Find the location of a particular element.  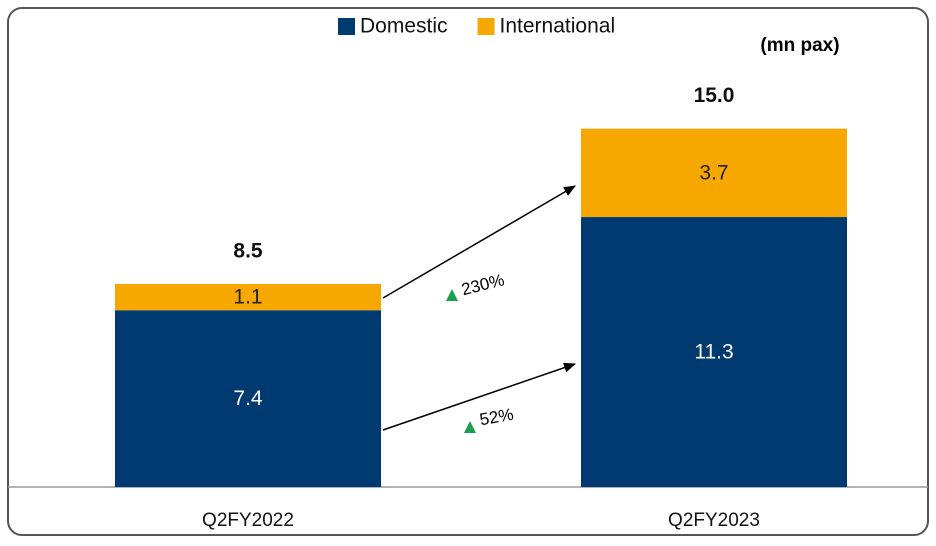

value-label: 7.4 is located at coordinates (248, 398).